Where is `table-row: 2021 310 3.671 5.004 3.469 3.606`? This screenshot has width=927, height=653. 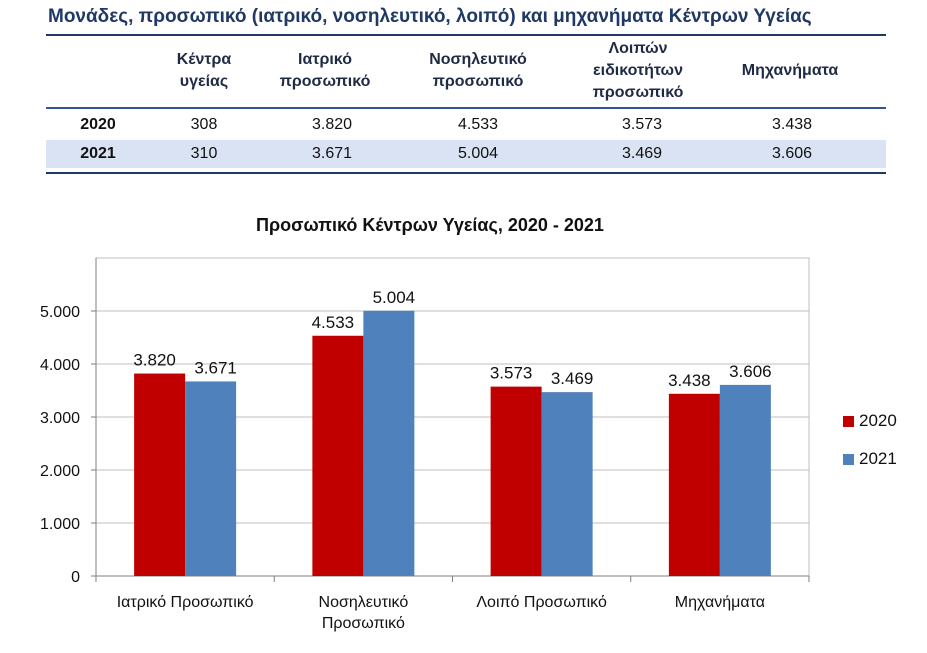
table-row: 2021 310 3.671 5.004 3.469 3.606 is located at coordinates (466, 154).